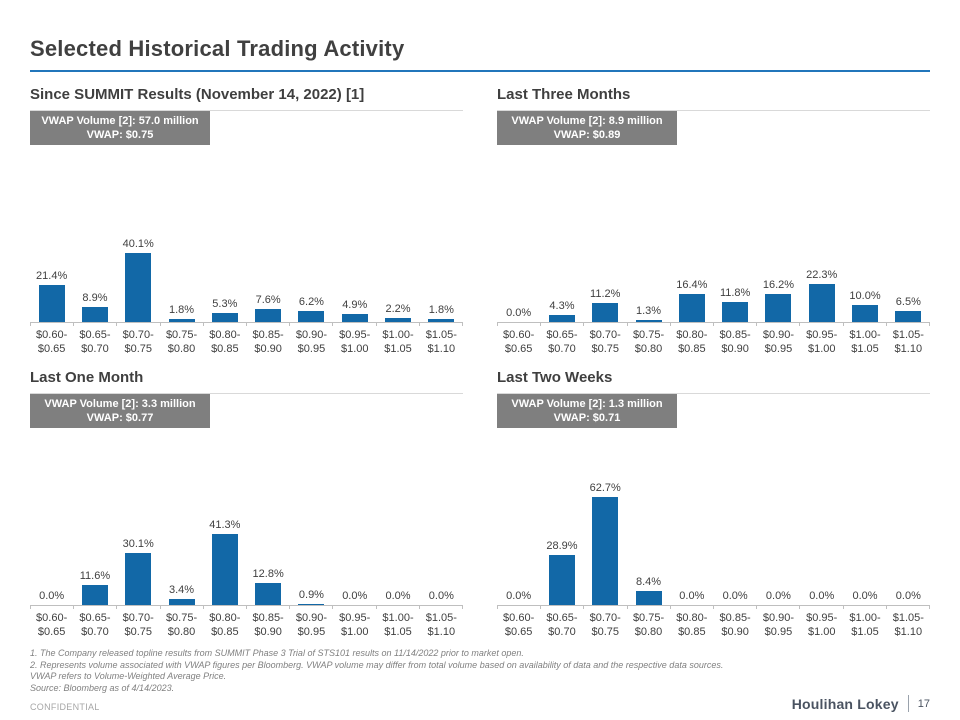  Describe the element at coordinates (51, 296) in the screenshot. I see `bar-column: 21.4%` at that location.